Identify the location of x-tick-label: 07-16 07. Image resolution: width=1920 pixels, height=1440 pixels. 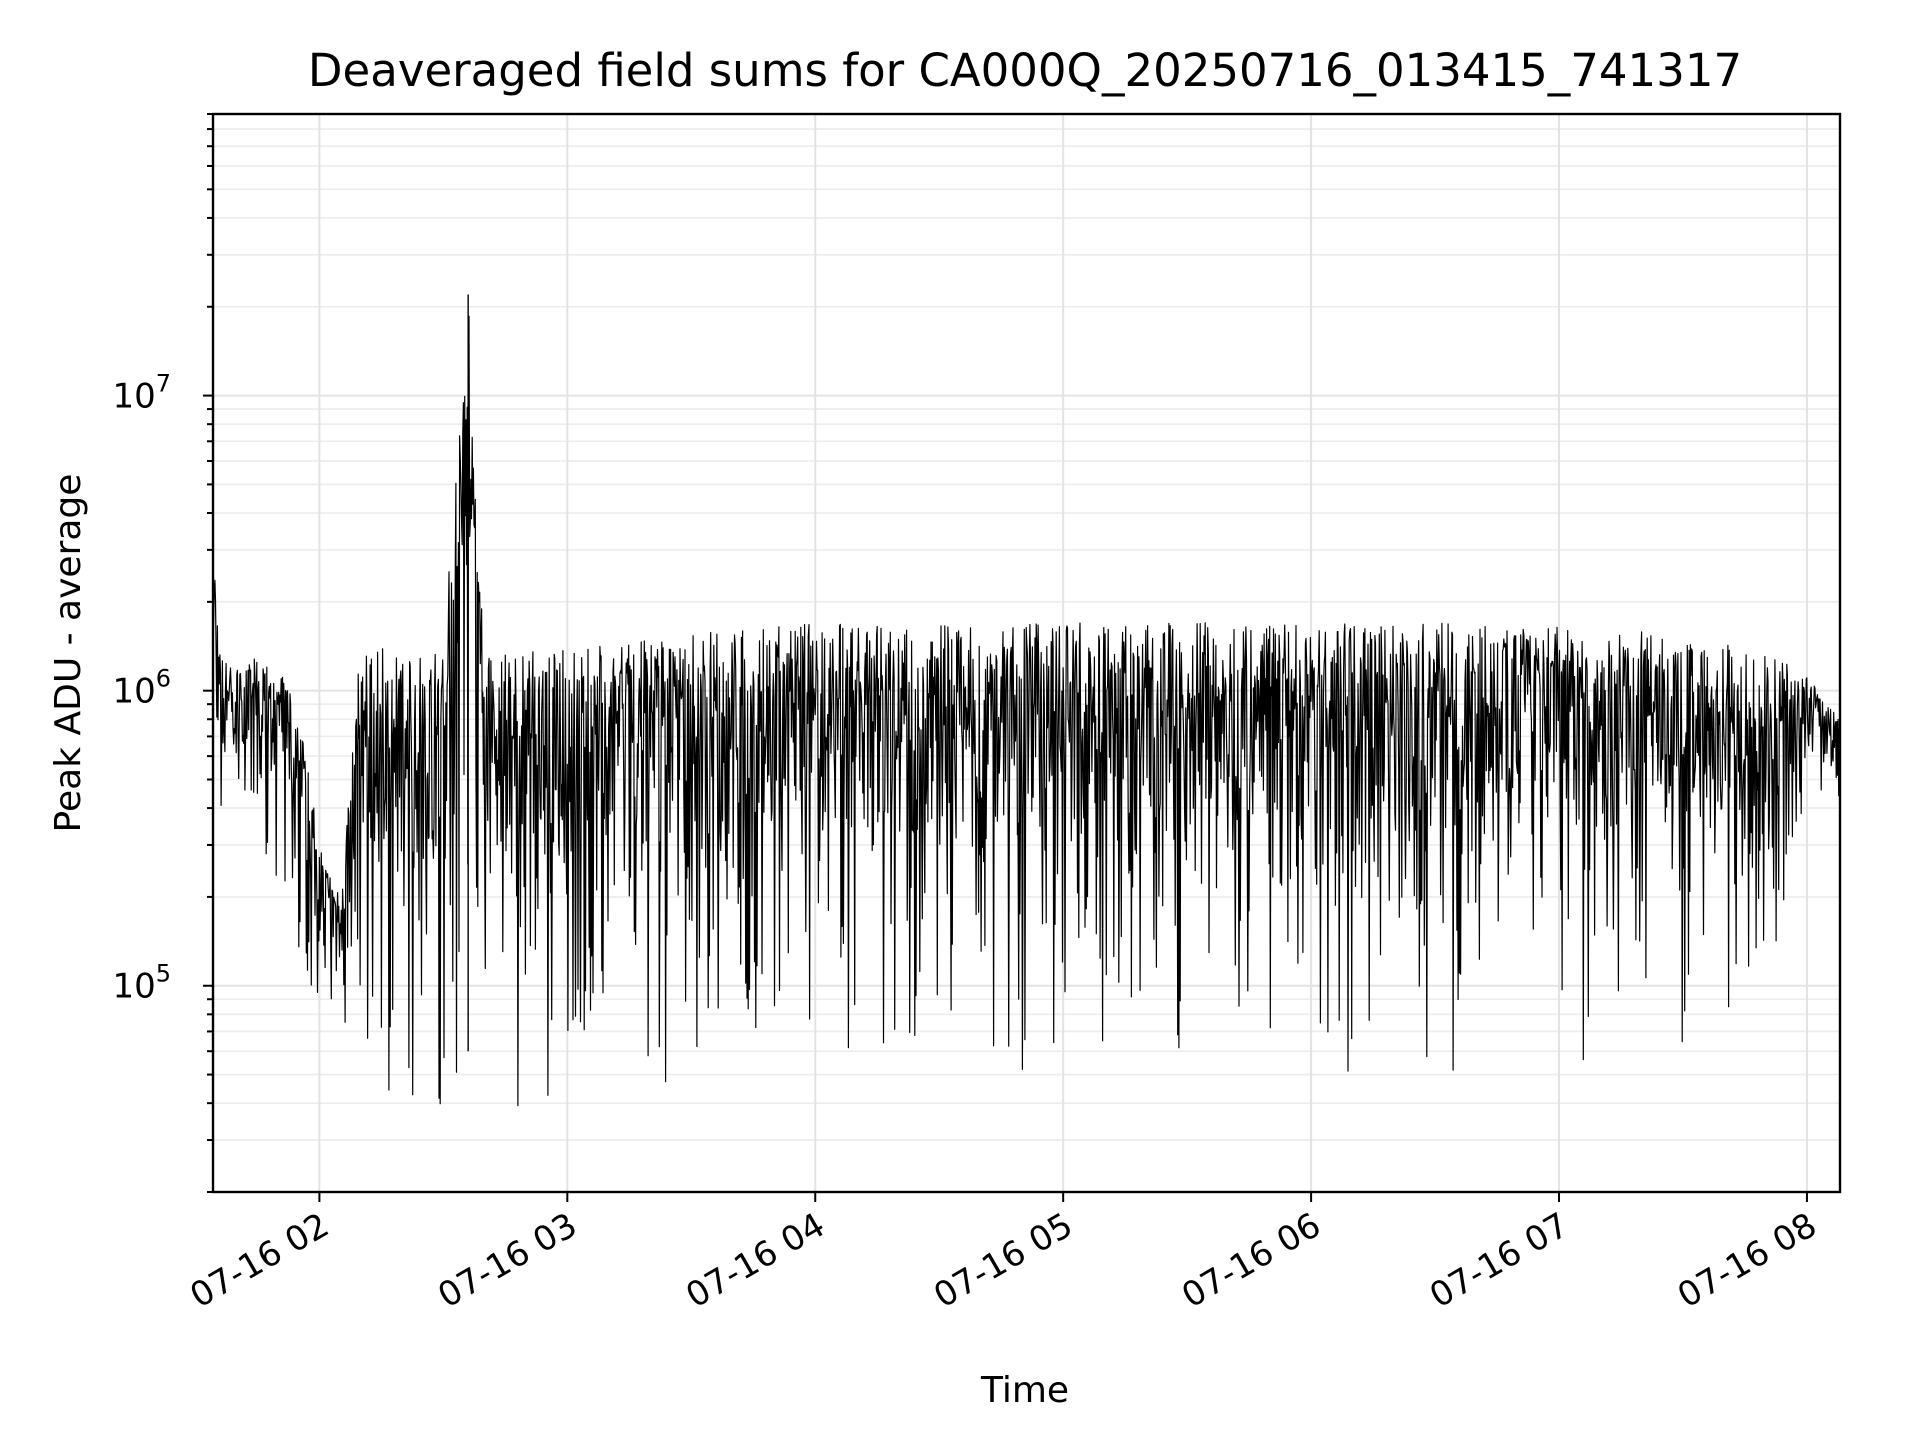
(1499, 1260).